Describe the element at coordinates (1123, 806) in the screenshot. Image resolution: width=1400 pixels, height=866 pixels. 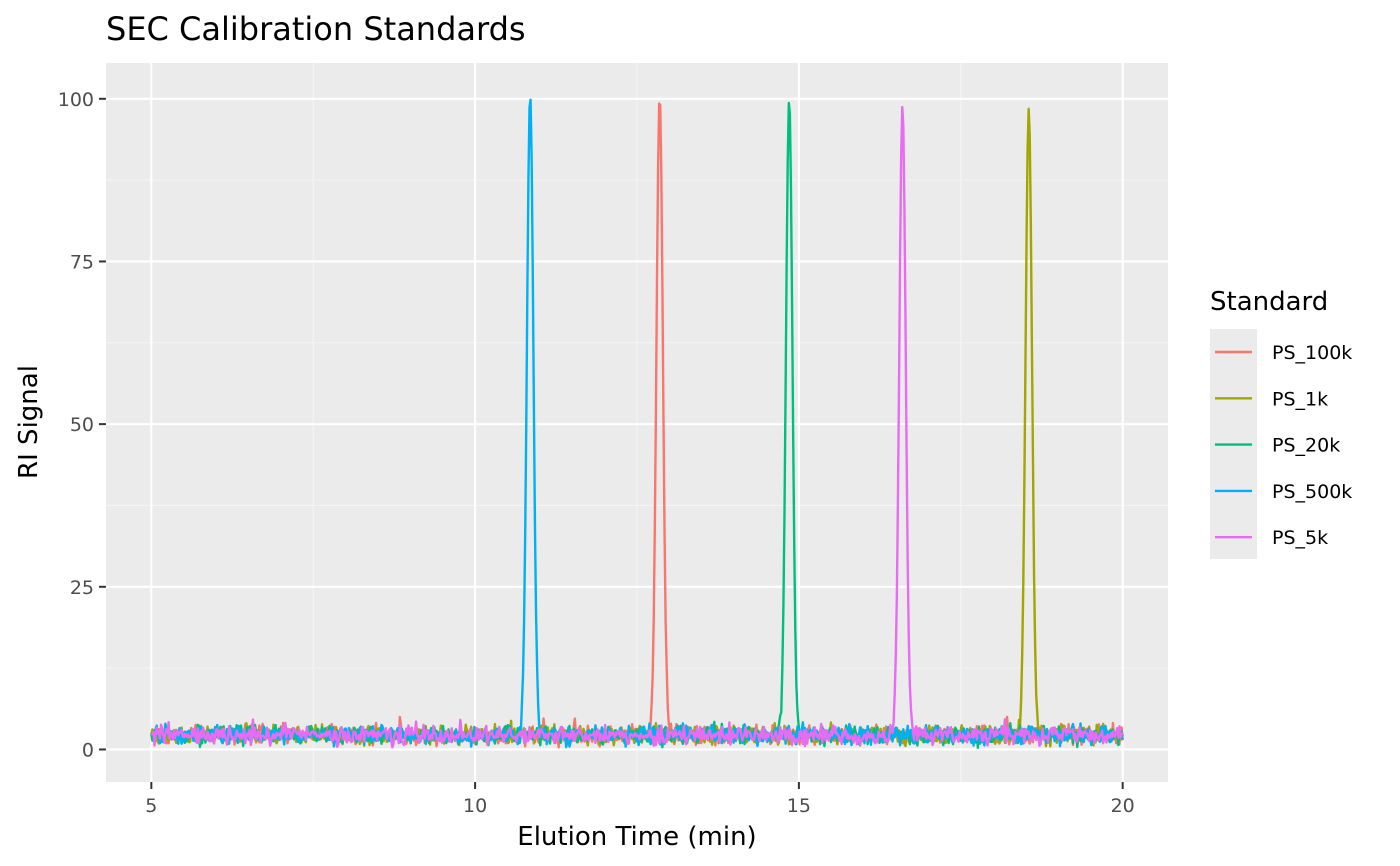
I see `x-tick-label: 20` at that location.